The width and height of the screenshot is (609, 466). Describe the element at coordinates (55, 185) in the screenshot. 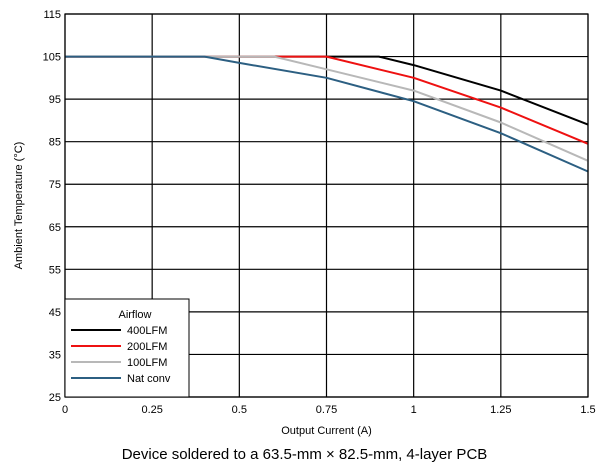

I see `y-tick-label: 75` at that location.